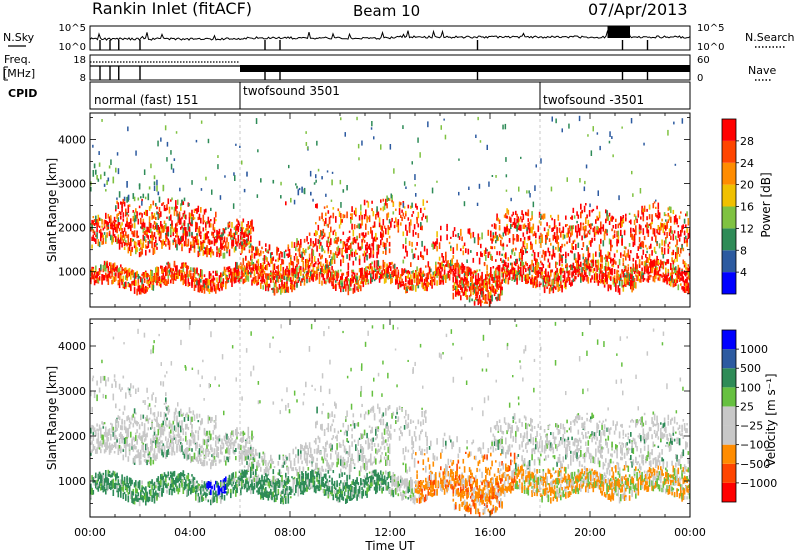 Image resolution: width=800 pixels, height=554 pixels. I want to click on freq-label: Freq., so click(17, 59).